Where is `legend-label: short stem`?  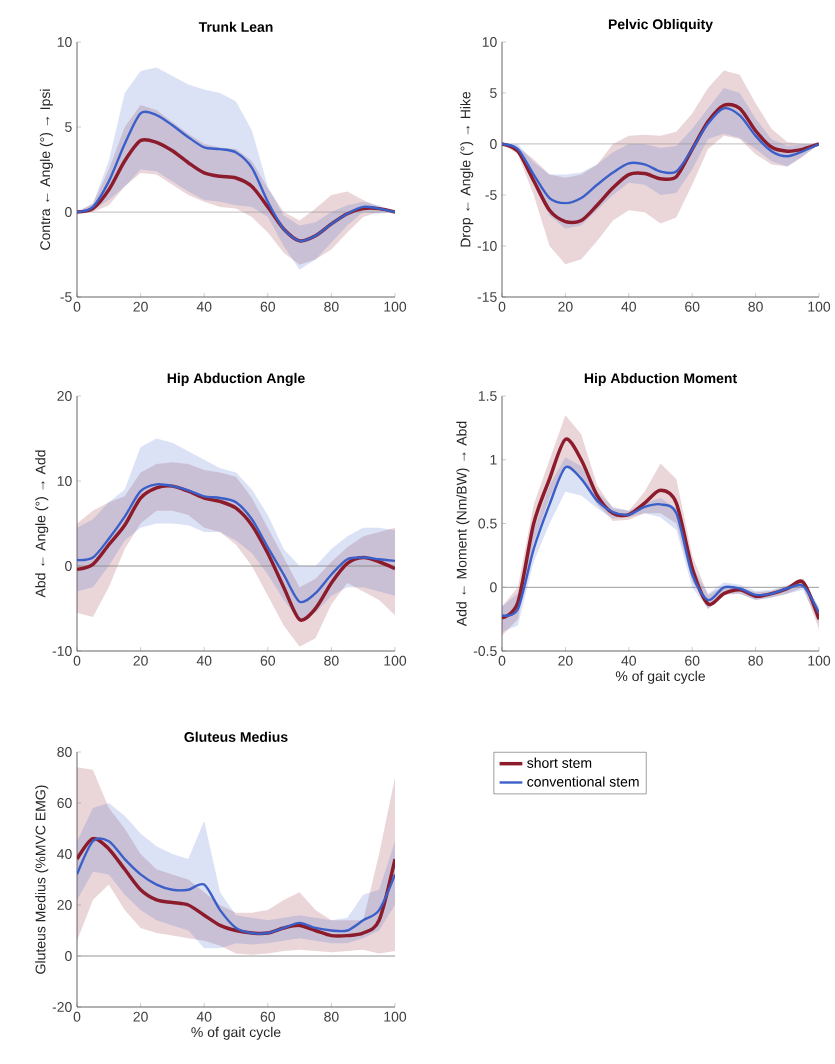 legend-label: short stem is located at coordinates (559, 762).